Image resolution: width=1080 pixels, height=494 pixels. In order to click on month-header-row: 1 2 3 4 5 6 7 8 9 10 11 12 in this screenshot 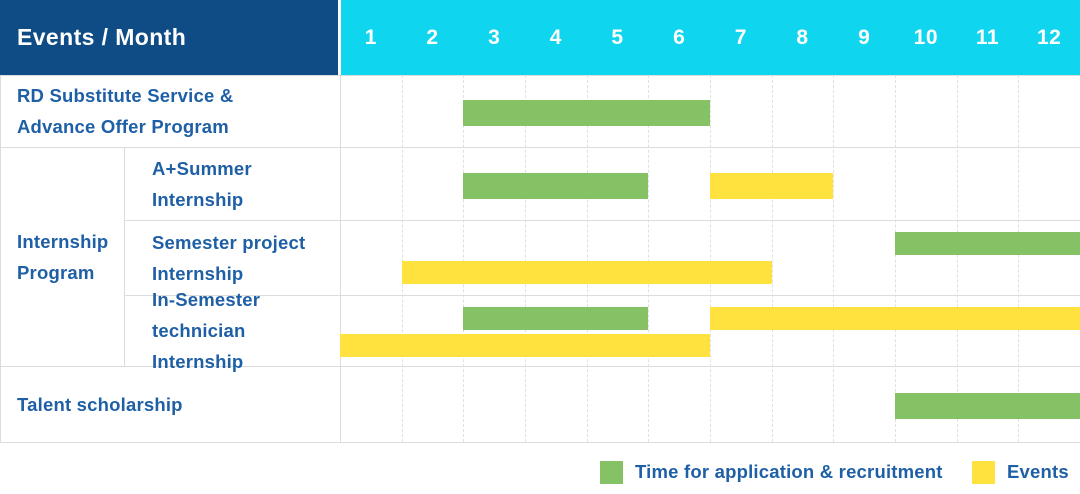, I will do `click(710, 37)`.